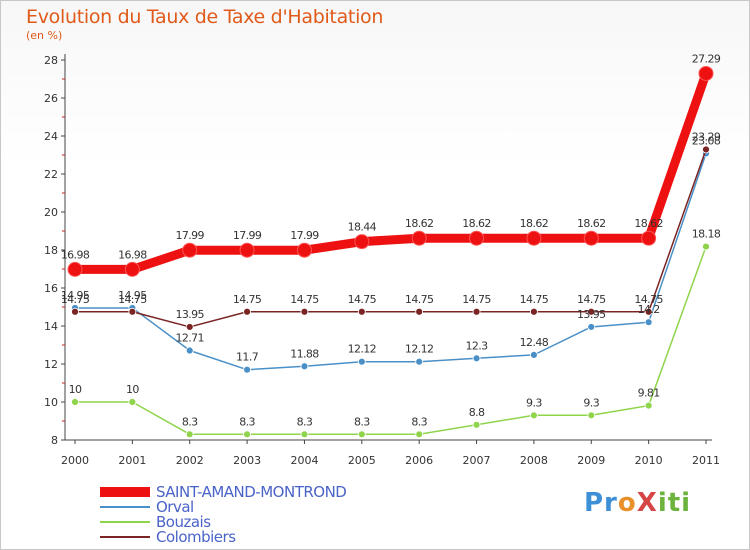 The width and height of the screenshot is (750, 550). I want to click on y-tick-label: 20, so click(51, 212).